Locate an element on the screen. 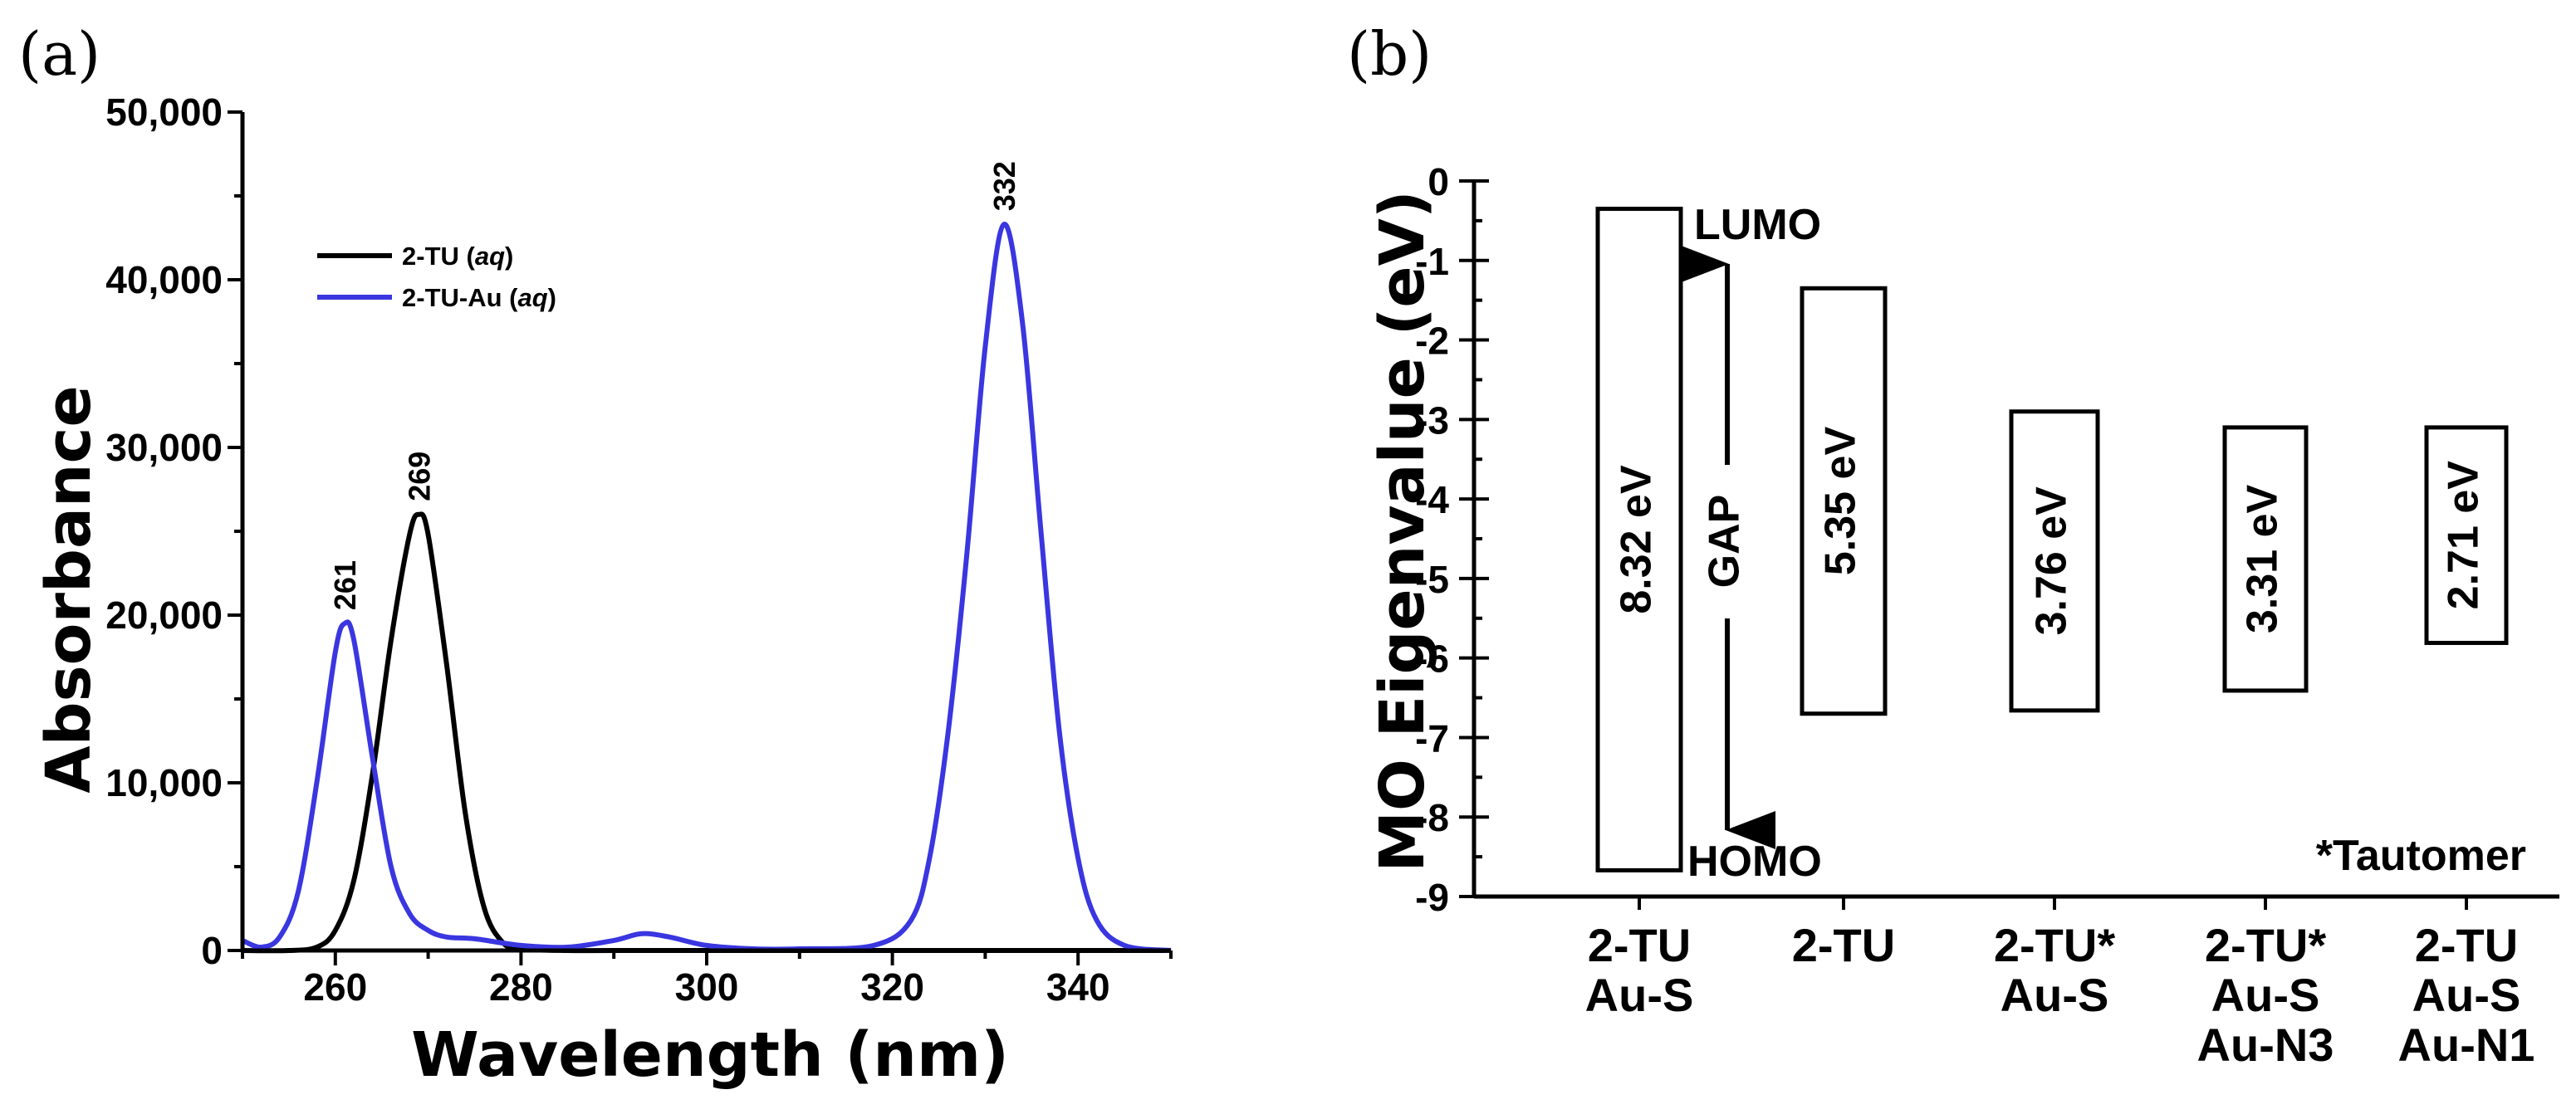 The height and width of the screenshot is (1119, 2576). panel-b-y-axis-title: MO Eigenvalue (eV) is located at coordinates (1403, 531).